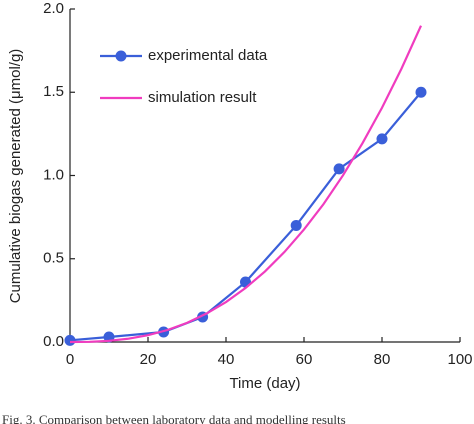 This screenshot has width=474, height=424. Describe the element at coordinates (70, 359) in the screenshot. I see `x-tick-label: 0` at that location.